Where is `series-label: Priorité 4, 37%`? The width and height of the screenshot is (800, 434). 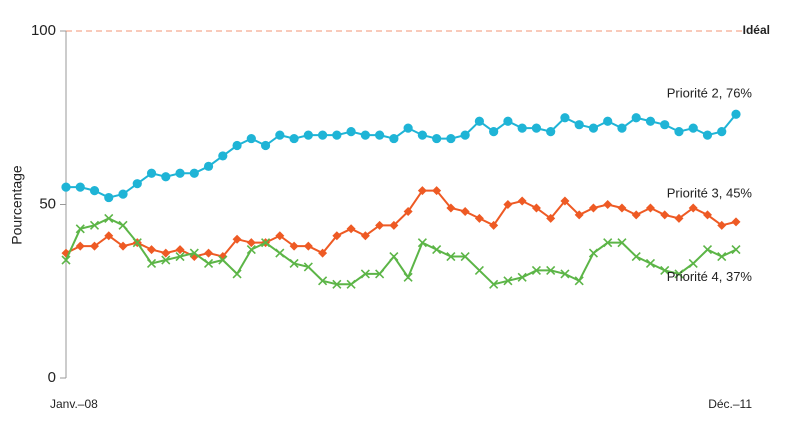 series-label: Priorité 4, 37% is located at coordinates (710, 276).